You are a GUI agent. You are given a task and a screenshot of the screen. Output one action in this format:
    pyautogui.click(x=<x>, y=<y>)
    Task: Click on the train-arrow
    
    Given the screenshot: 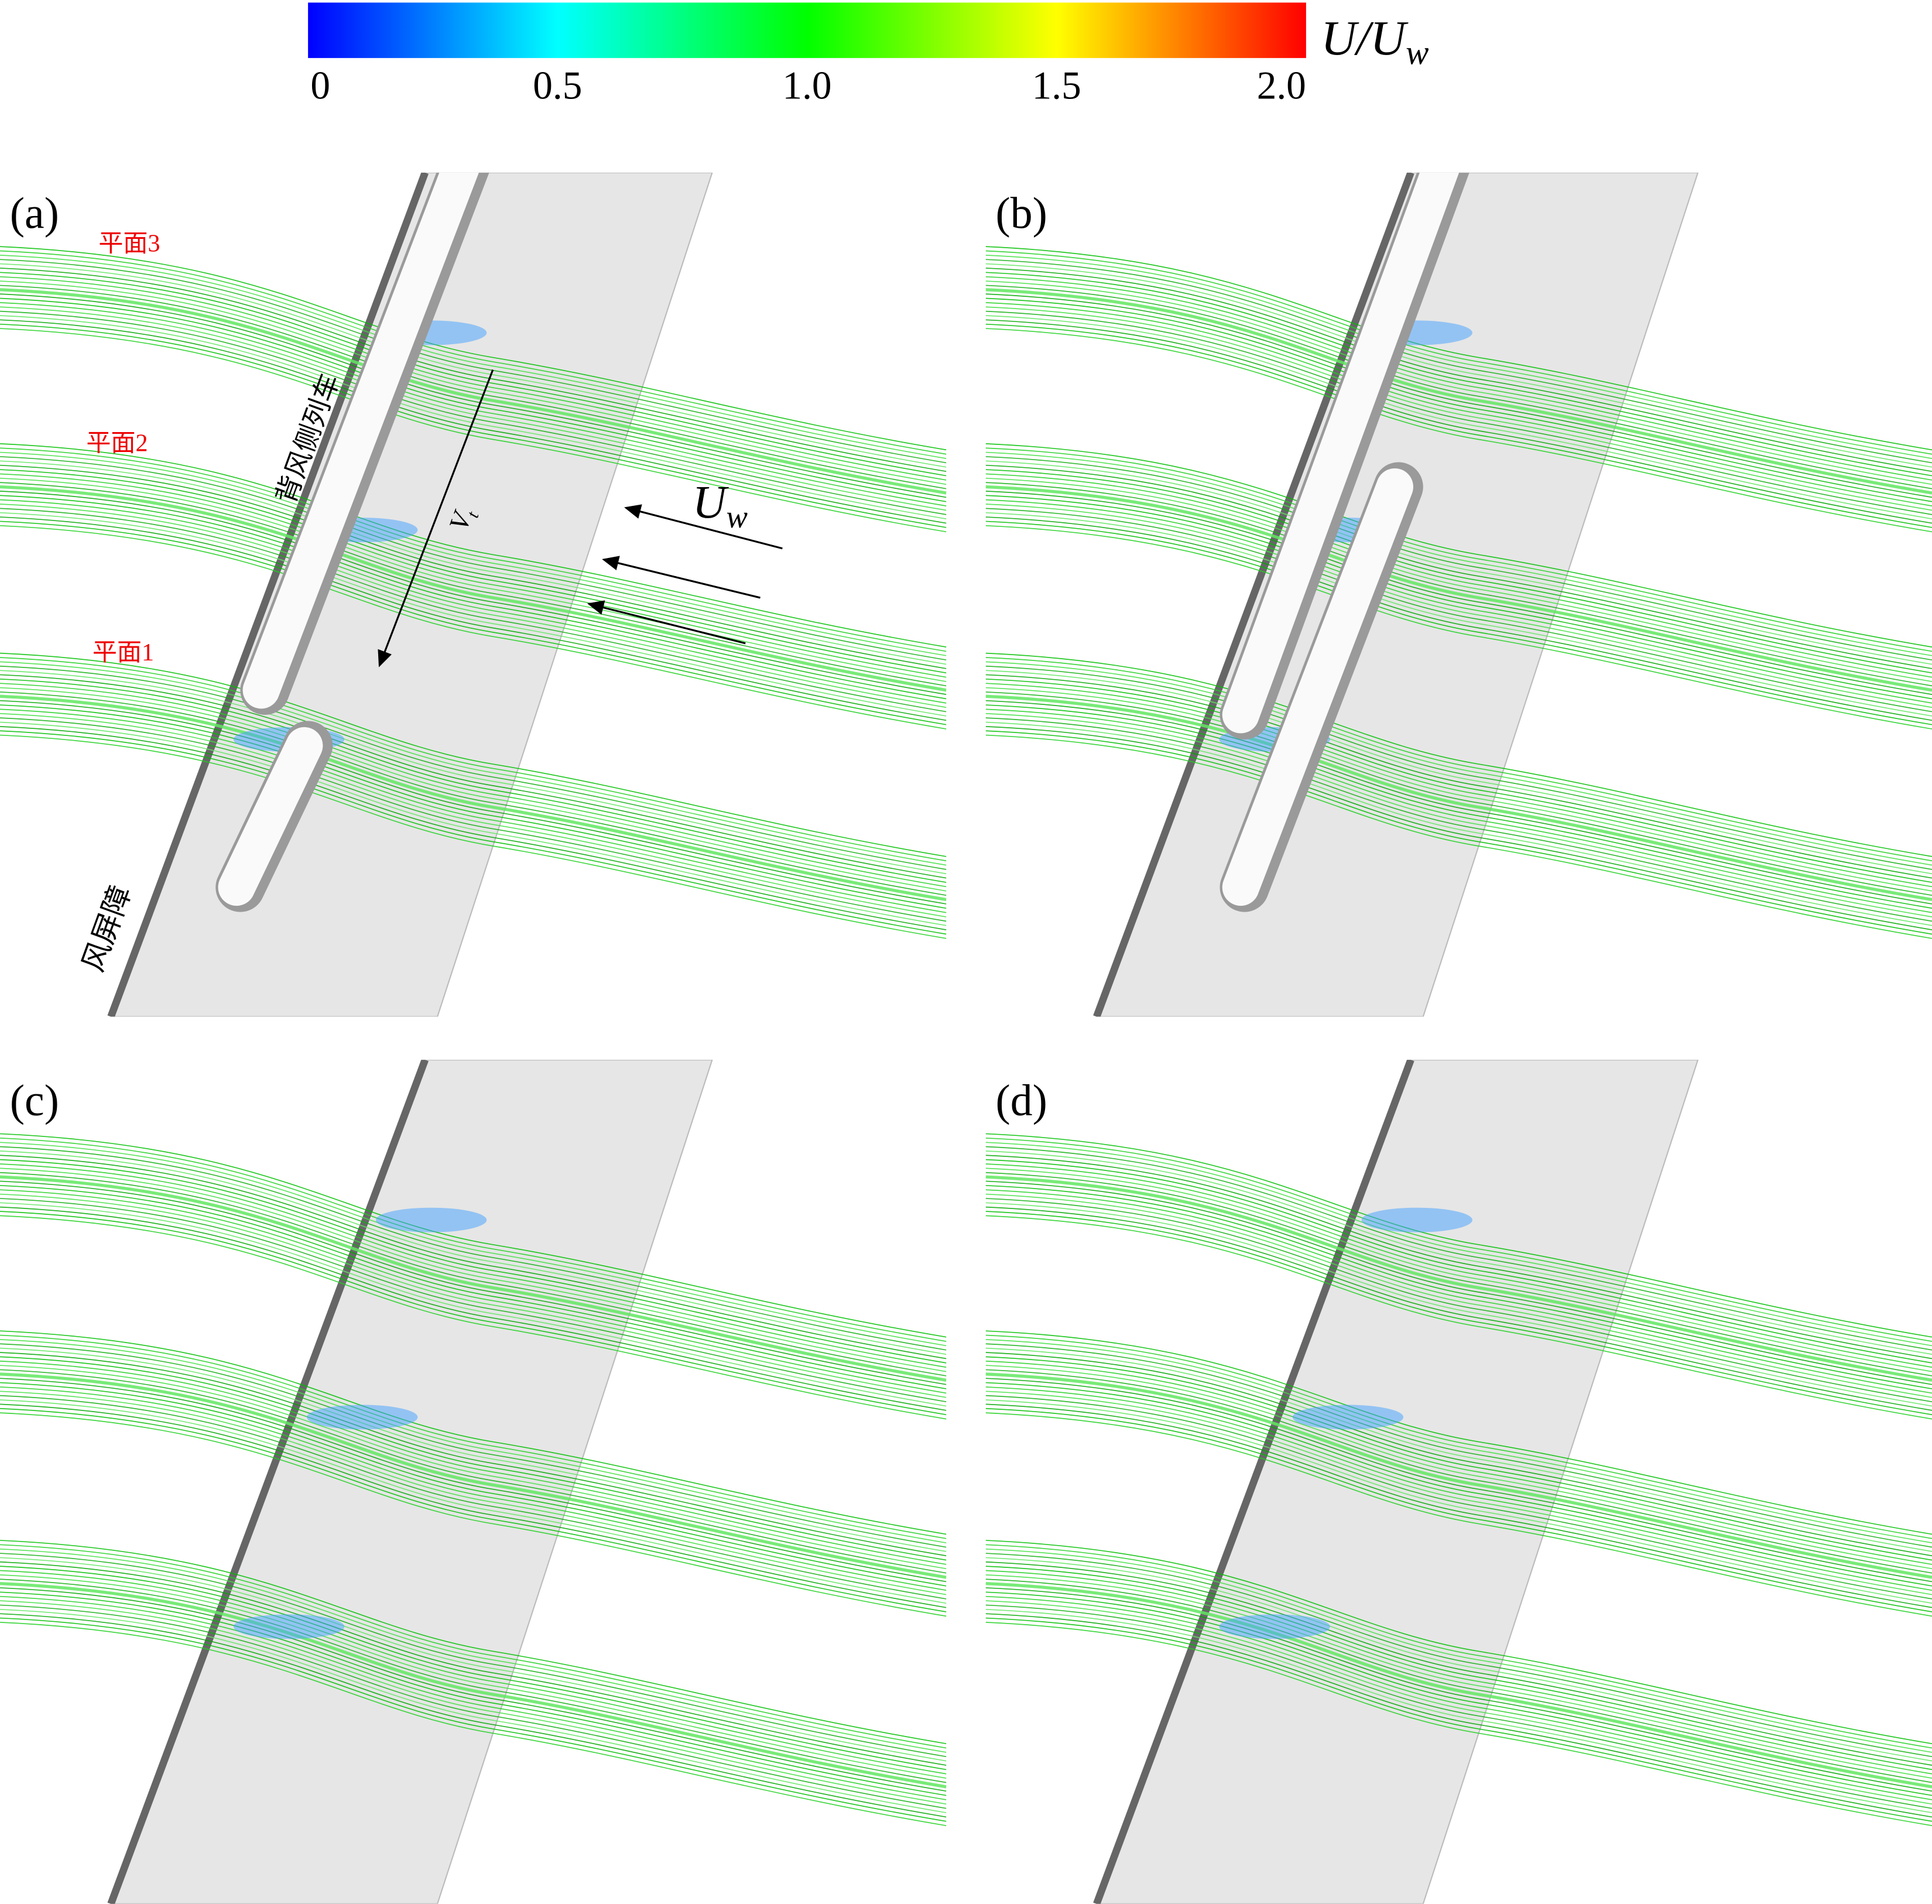 What is the action you would take?
    pyautogui.click(x=436, y=518)
    